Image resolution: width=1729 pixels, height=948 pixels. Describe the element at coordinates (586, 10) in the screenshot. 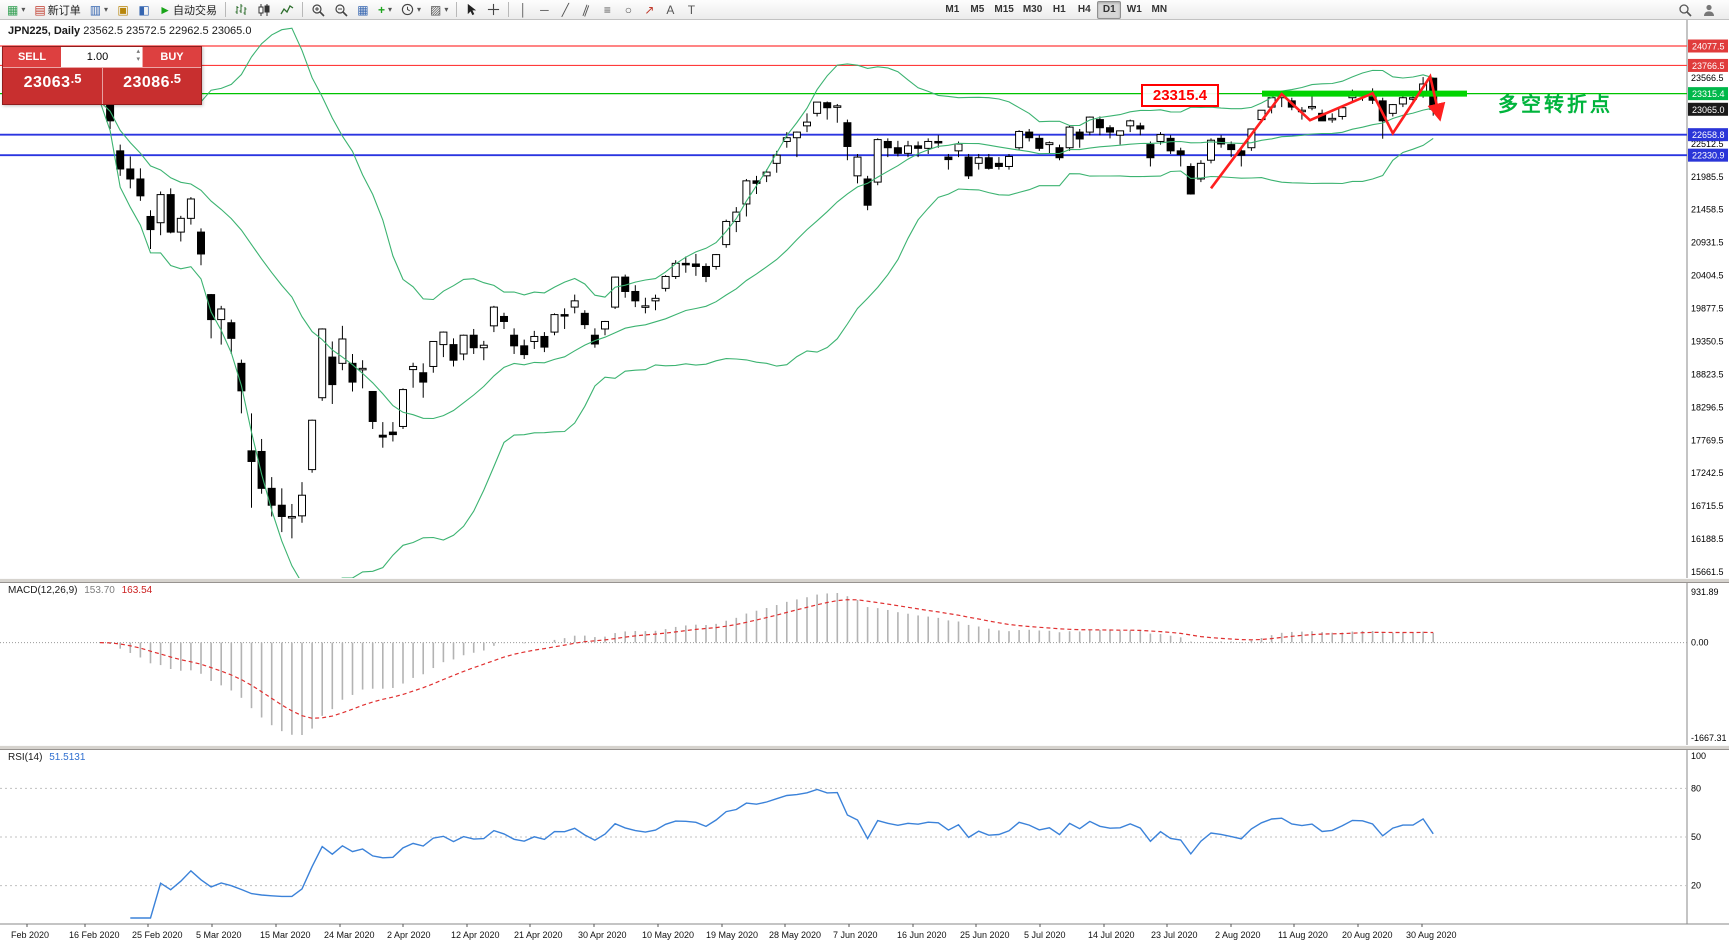

I see `channel-button: ∥` at that location.